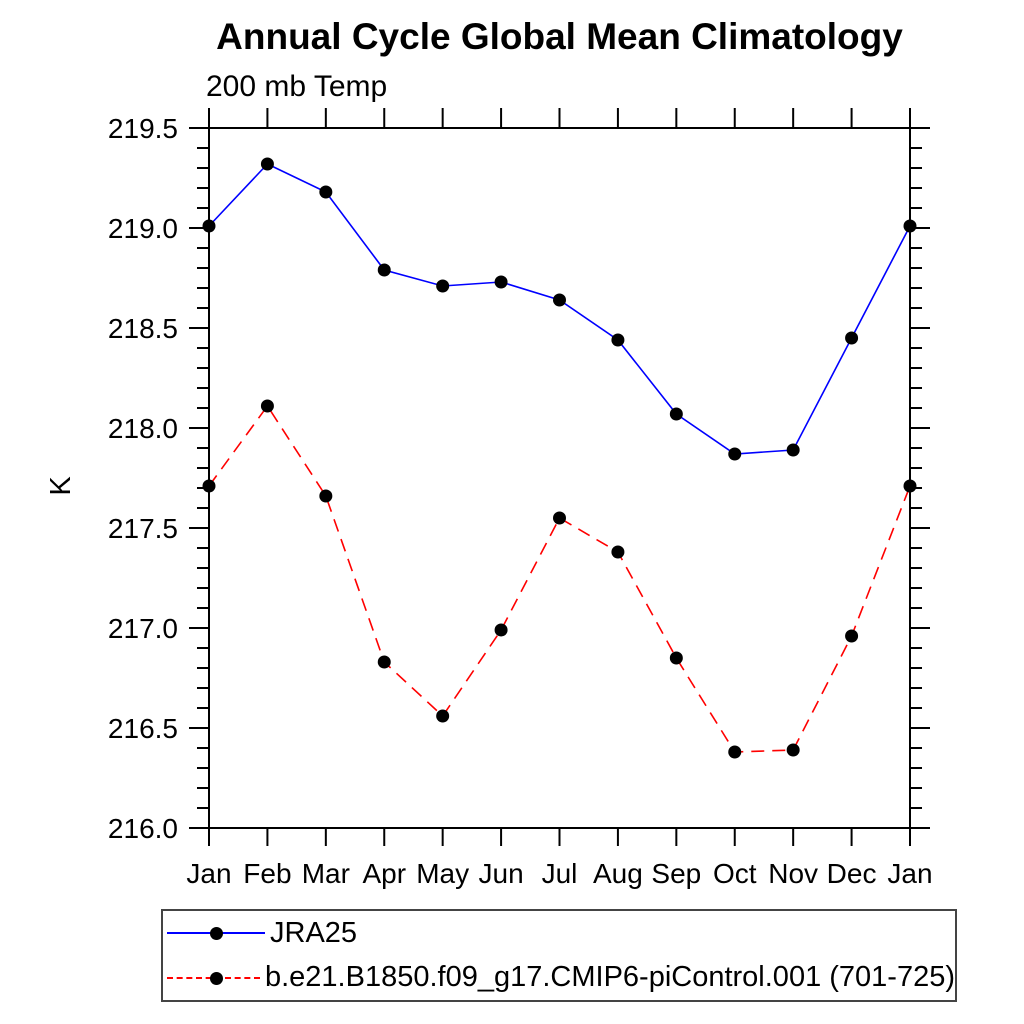  Describe the element at coordinates (326, 873) in the screenshot. I see `x-axis-tick-label: Mar` at that location.